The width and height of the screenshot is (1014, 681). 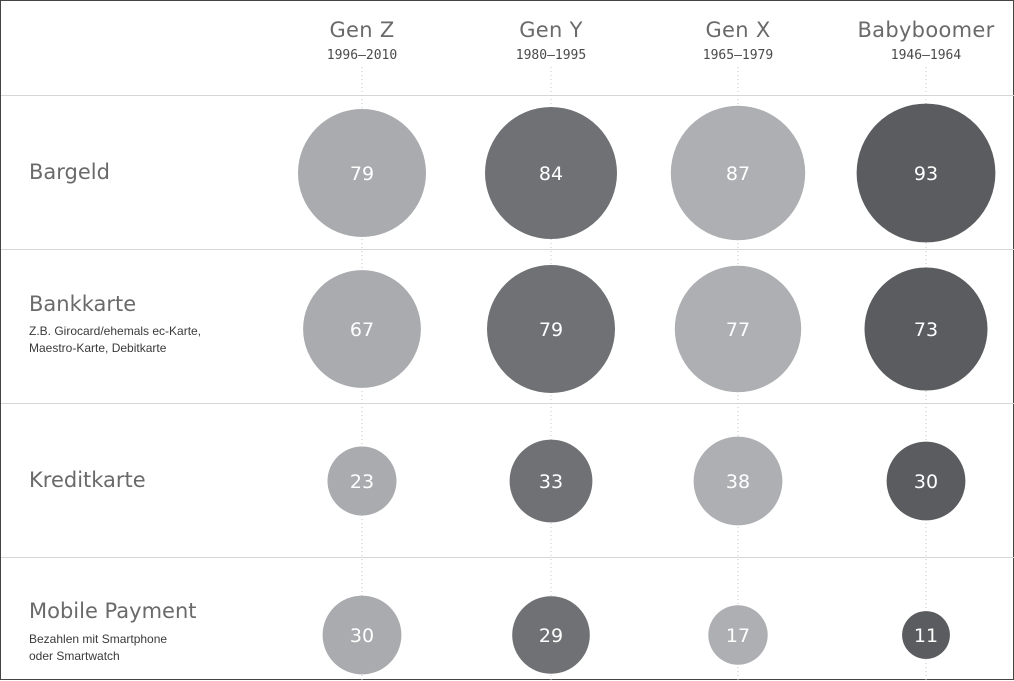 What do you see at coordinates (115, 331) in the screenshot?
I see `row-sublabel-line: Z.B. Girocard/ehemals ec-Karte,` at bounding box center [115, 331].